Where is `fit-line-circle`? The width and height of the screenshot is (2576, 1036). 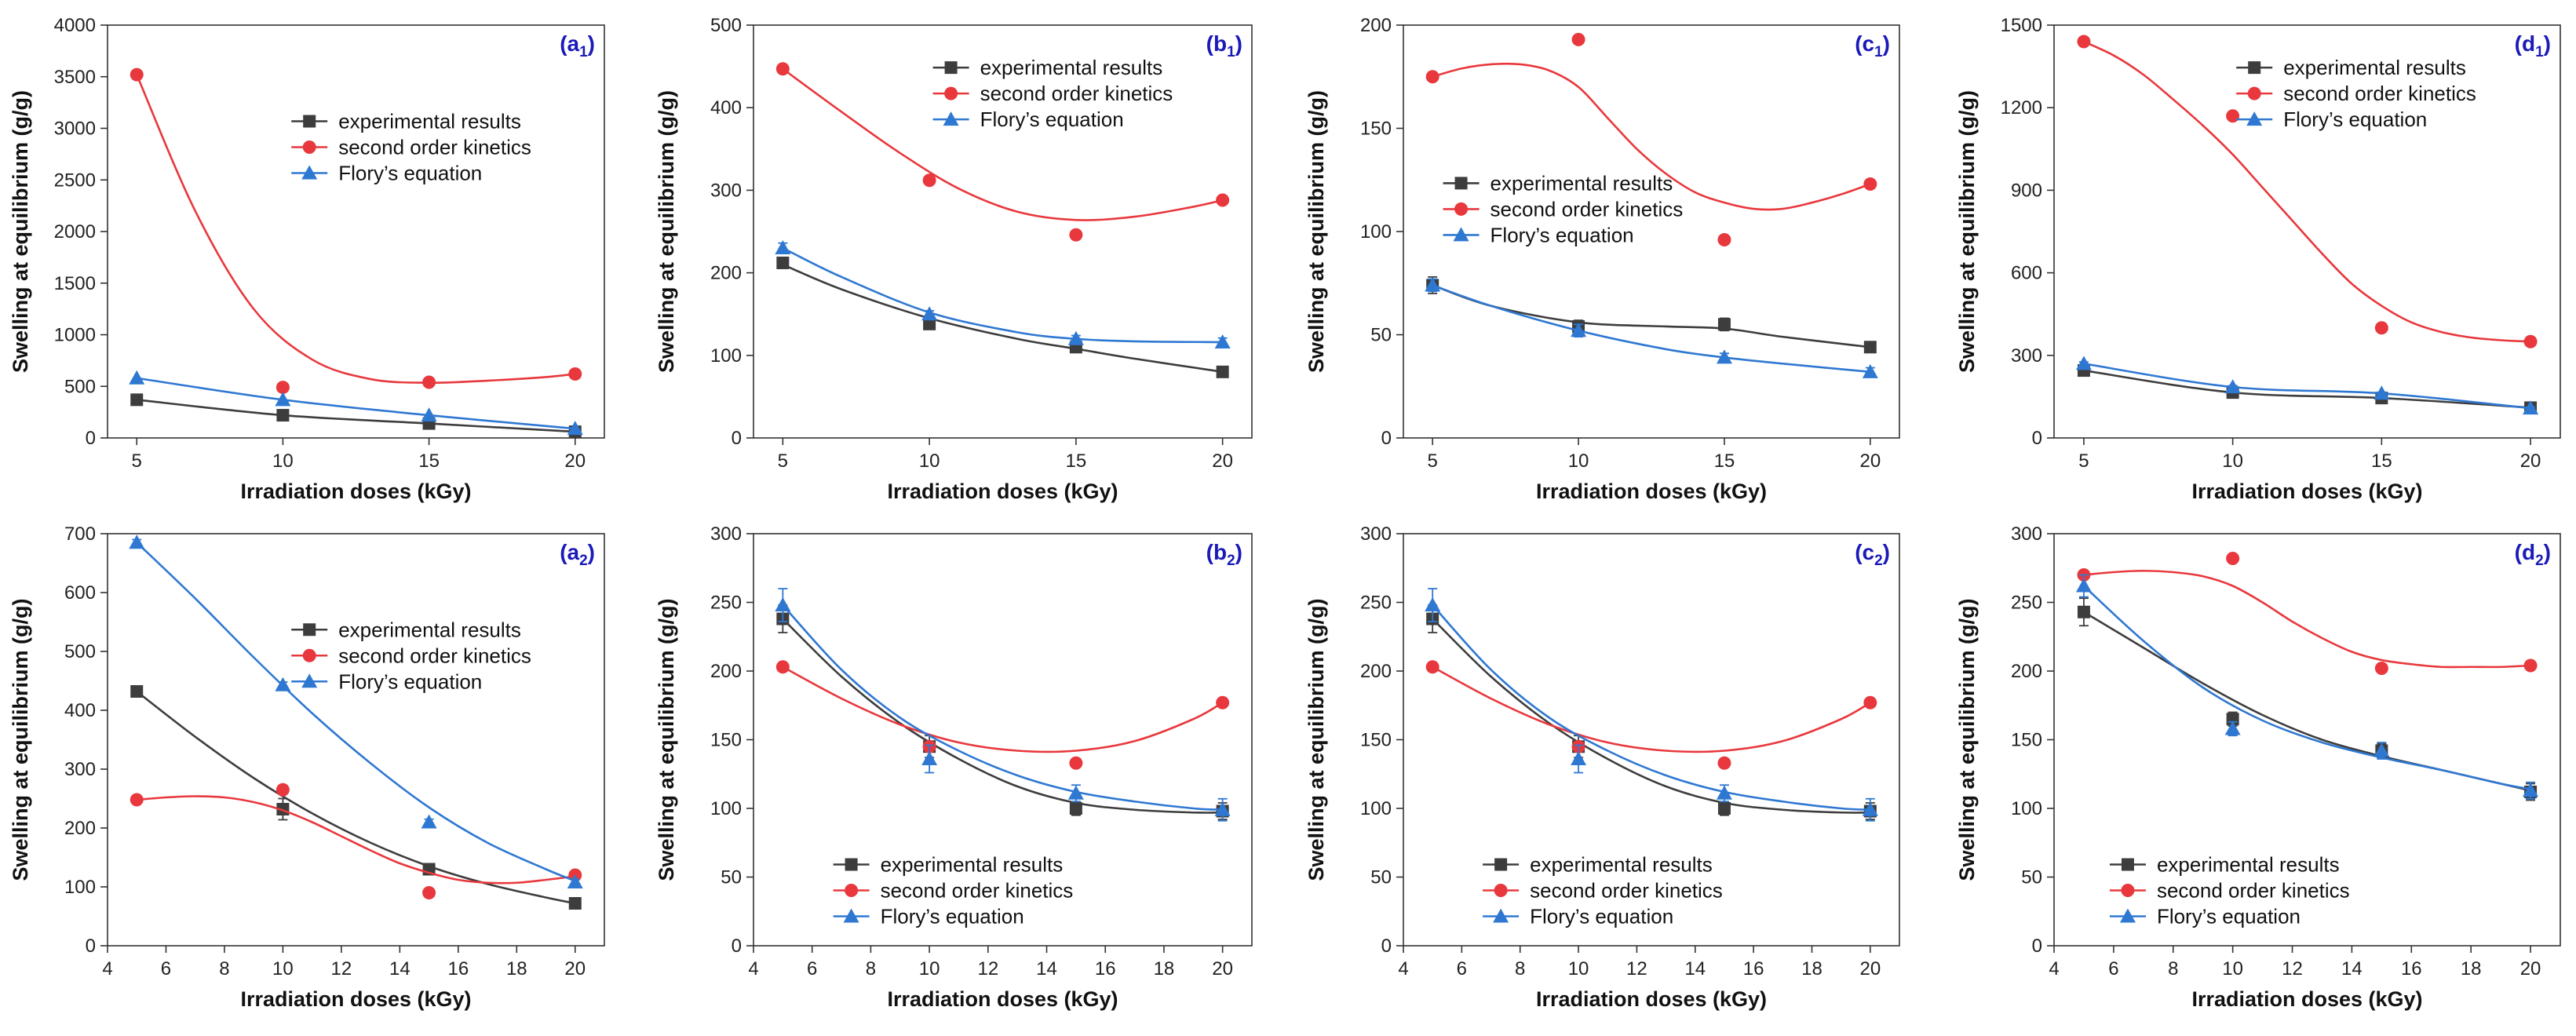 fit-line-circle is located at coordinates (356, 840).